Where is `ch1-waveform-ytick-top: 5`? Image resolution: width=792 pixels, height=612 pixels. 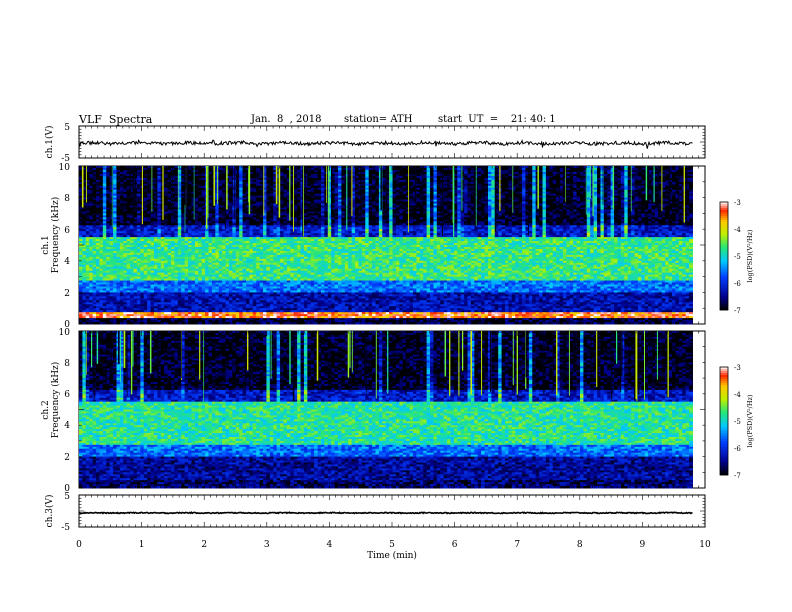 ch1-waveform-ytick-top: 5 is located at coordinates (67, 128).